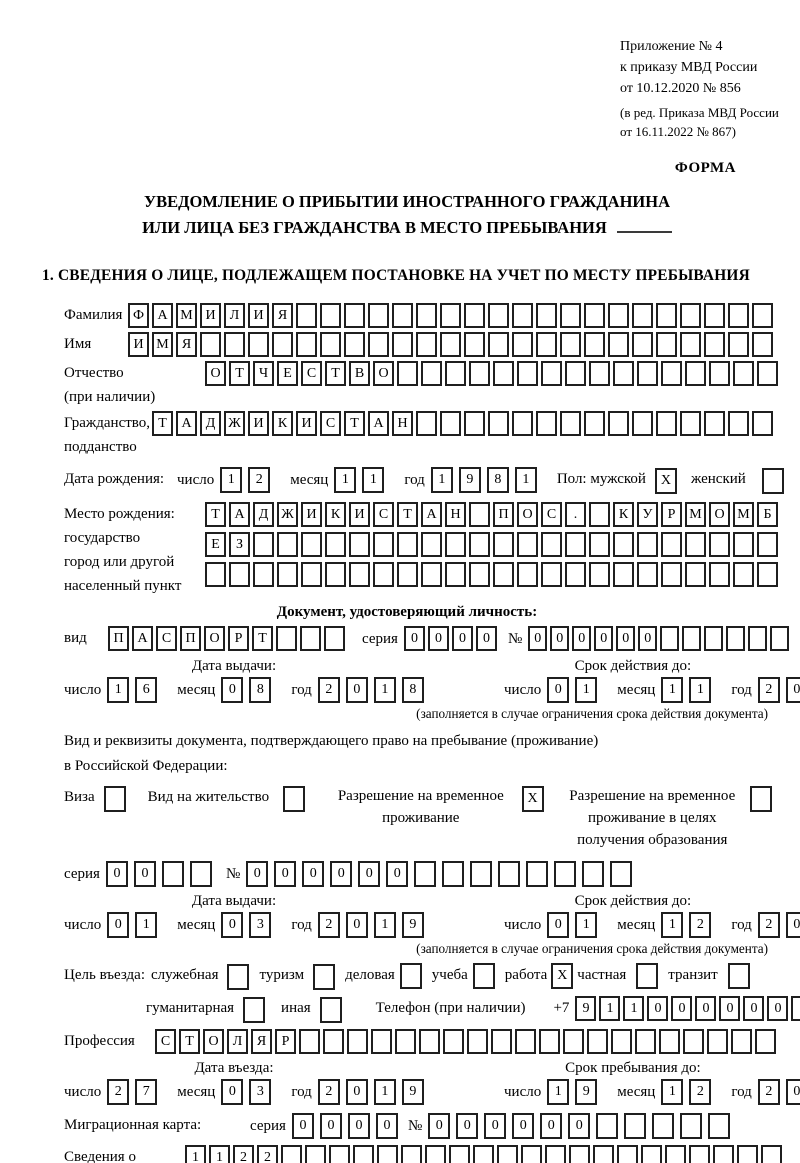 The image size is (800, 1163). What do you see at coordinates (738, 976) in the screenshot?
I see `purpose-transit-checkbox` at bounding box center [738, 976].